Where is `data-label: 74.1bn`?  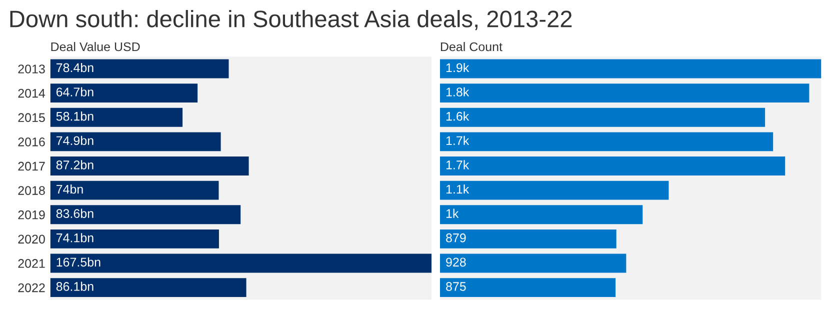 data-label: 74.1bn is located at coordinates (75, 237).